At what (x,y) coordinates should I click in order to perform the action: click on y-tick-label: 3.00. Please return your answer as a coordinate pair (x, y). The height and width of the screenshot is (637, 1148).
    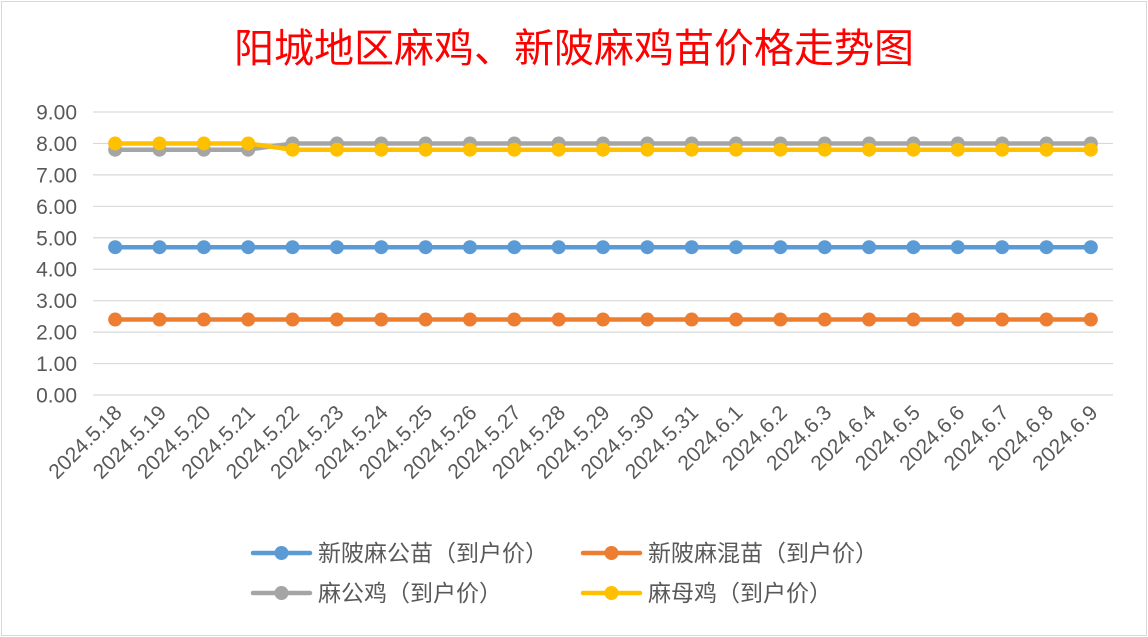
    Looking at the image, I should click on (56, 301).